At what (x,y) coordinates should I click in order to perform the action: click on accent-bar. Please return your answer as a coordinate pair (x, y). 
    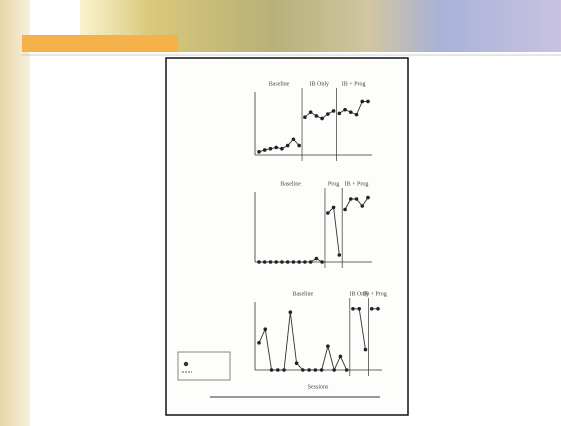
    Looking at the image, I should click on (100, 43).